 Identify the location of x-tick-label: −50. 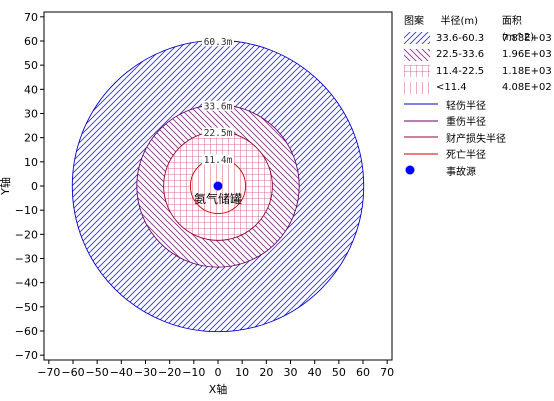
(97, 372).